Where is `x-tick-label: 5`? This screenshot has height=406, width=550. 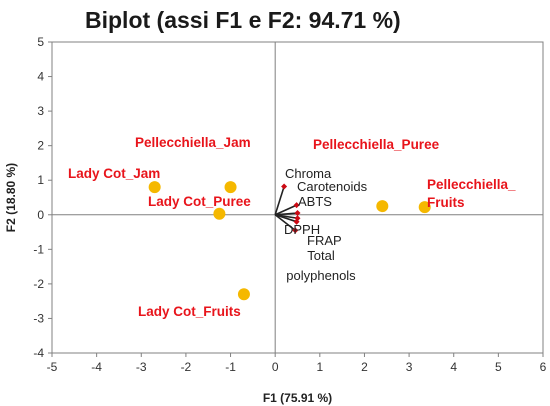
x-tick-label: 5 is located at coordinates (498, 367).